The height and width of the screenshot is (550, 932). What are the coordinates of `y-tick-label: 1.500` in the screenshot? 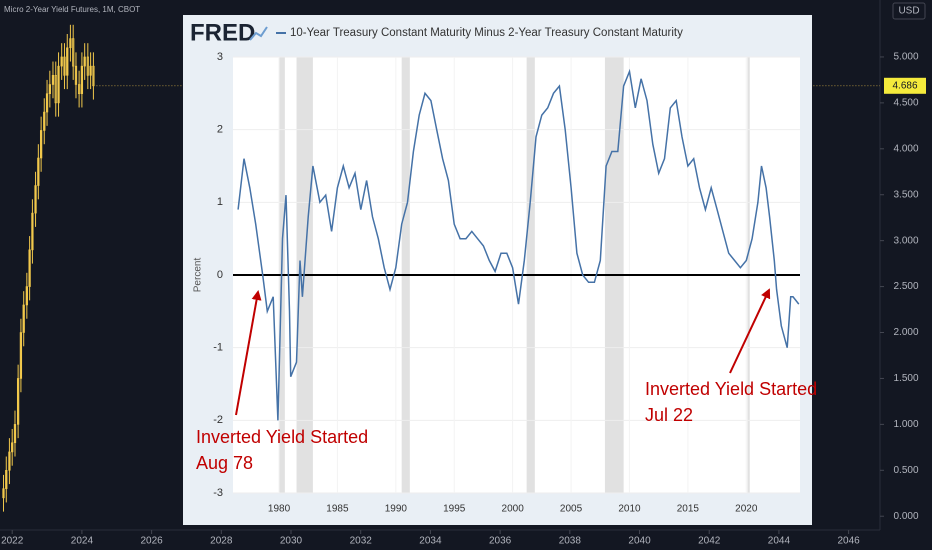 It's located at (905, 378).